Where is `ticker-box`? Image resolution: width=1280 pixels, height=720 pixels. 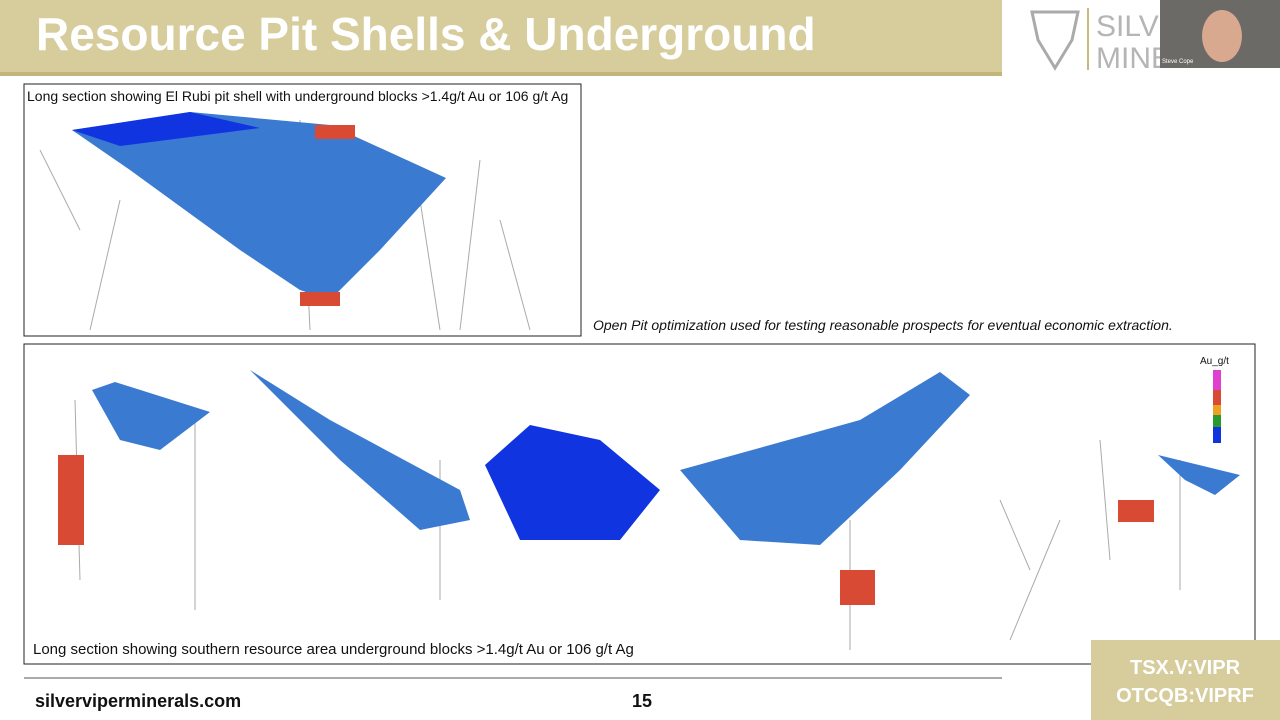 ticker-box is located at coordinates (1185, 680).